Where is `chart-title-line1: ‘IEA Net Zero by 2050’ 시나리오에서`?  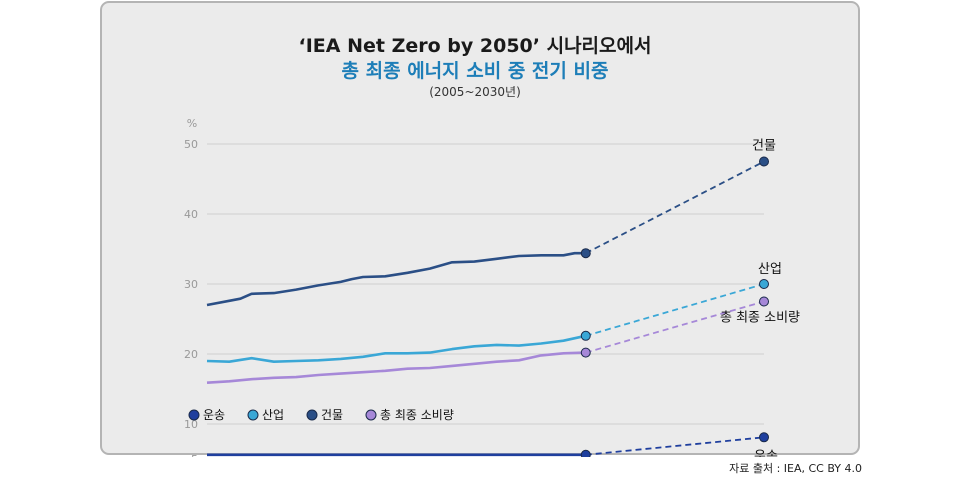 chart-title-line1: ‘IEA Net Zero by 2050’ 시나리오에서 is located at coordinates (475, 46).